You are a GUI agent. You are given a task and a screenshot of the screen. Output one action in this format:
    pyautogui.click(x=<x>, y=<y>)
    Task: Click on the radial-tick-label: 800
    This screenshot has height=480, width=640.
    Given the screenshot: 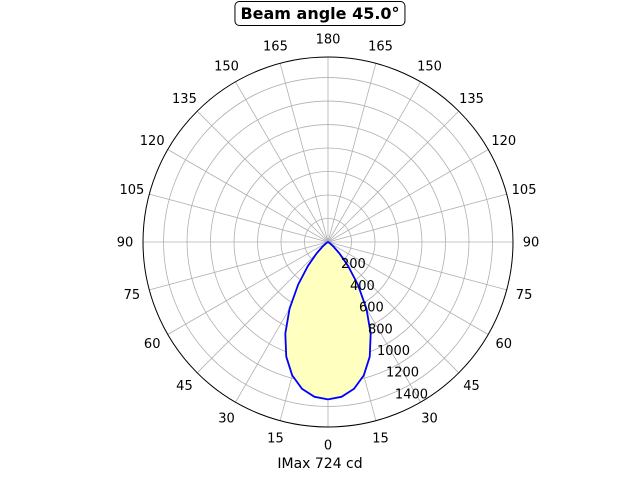 What is the action you would take?
    pyautogui.click(x=380, y=329)
    